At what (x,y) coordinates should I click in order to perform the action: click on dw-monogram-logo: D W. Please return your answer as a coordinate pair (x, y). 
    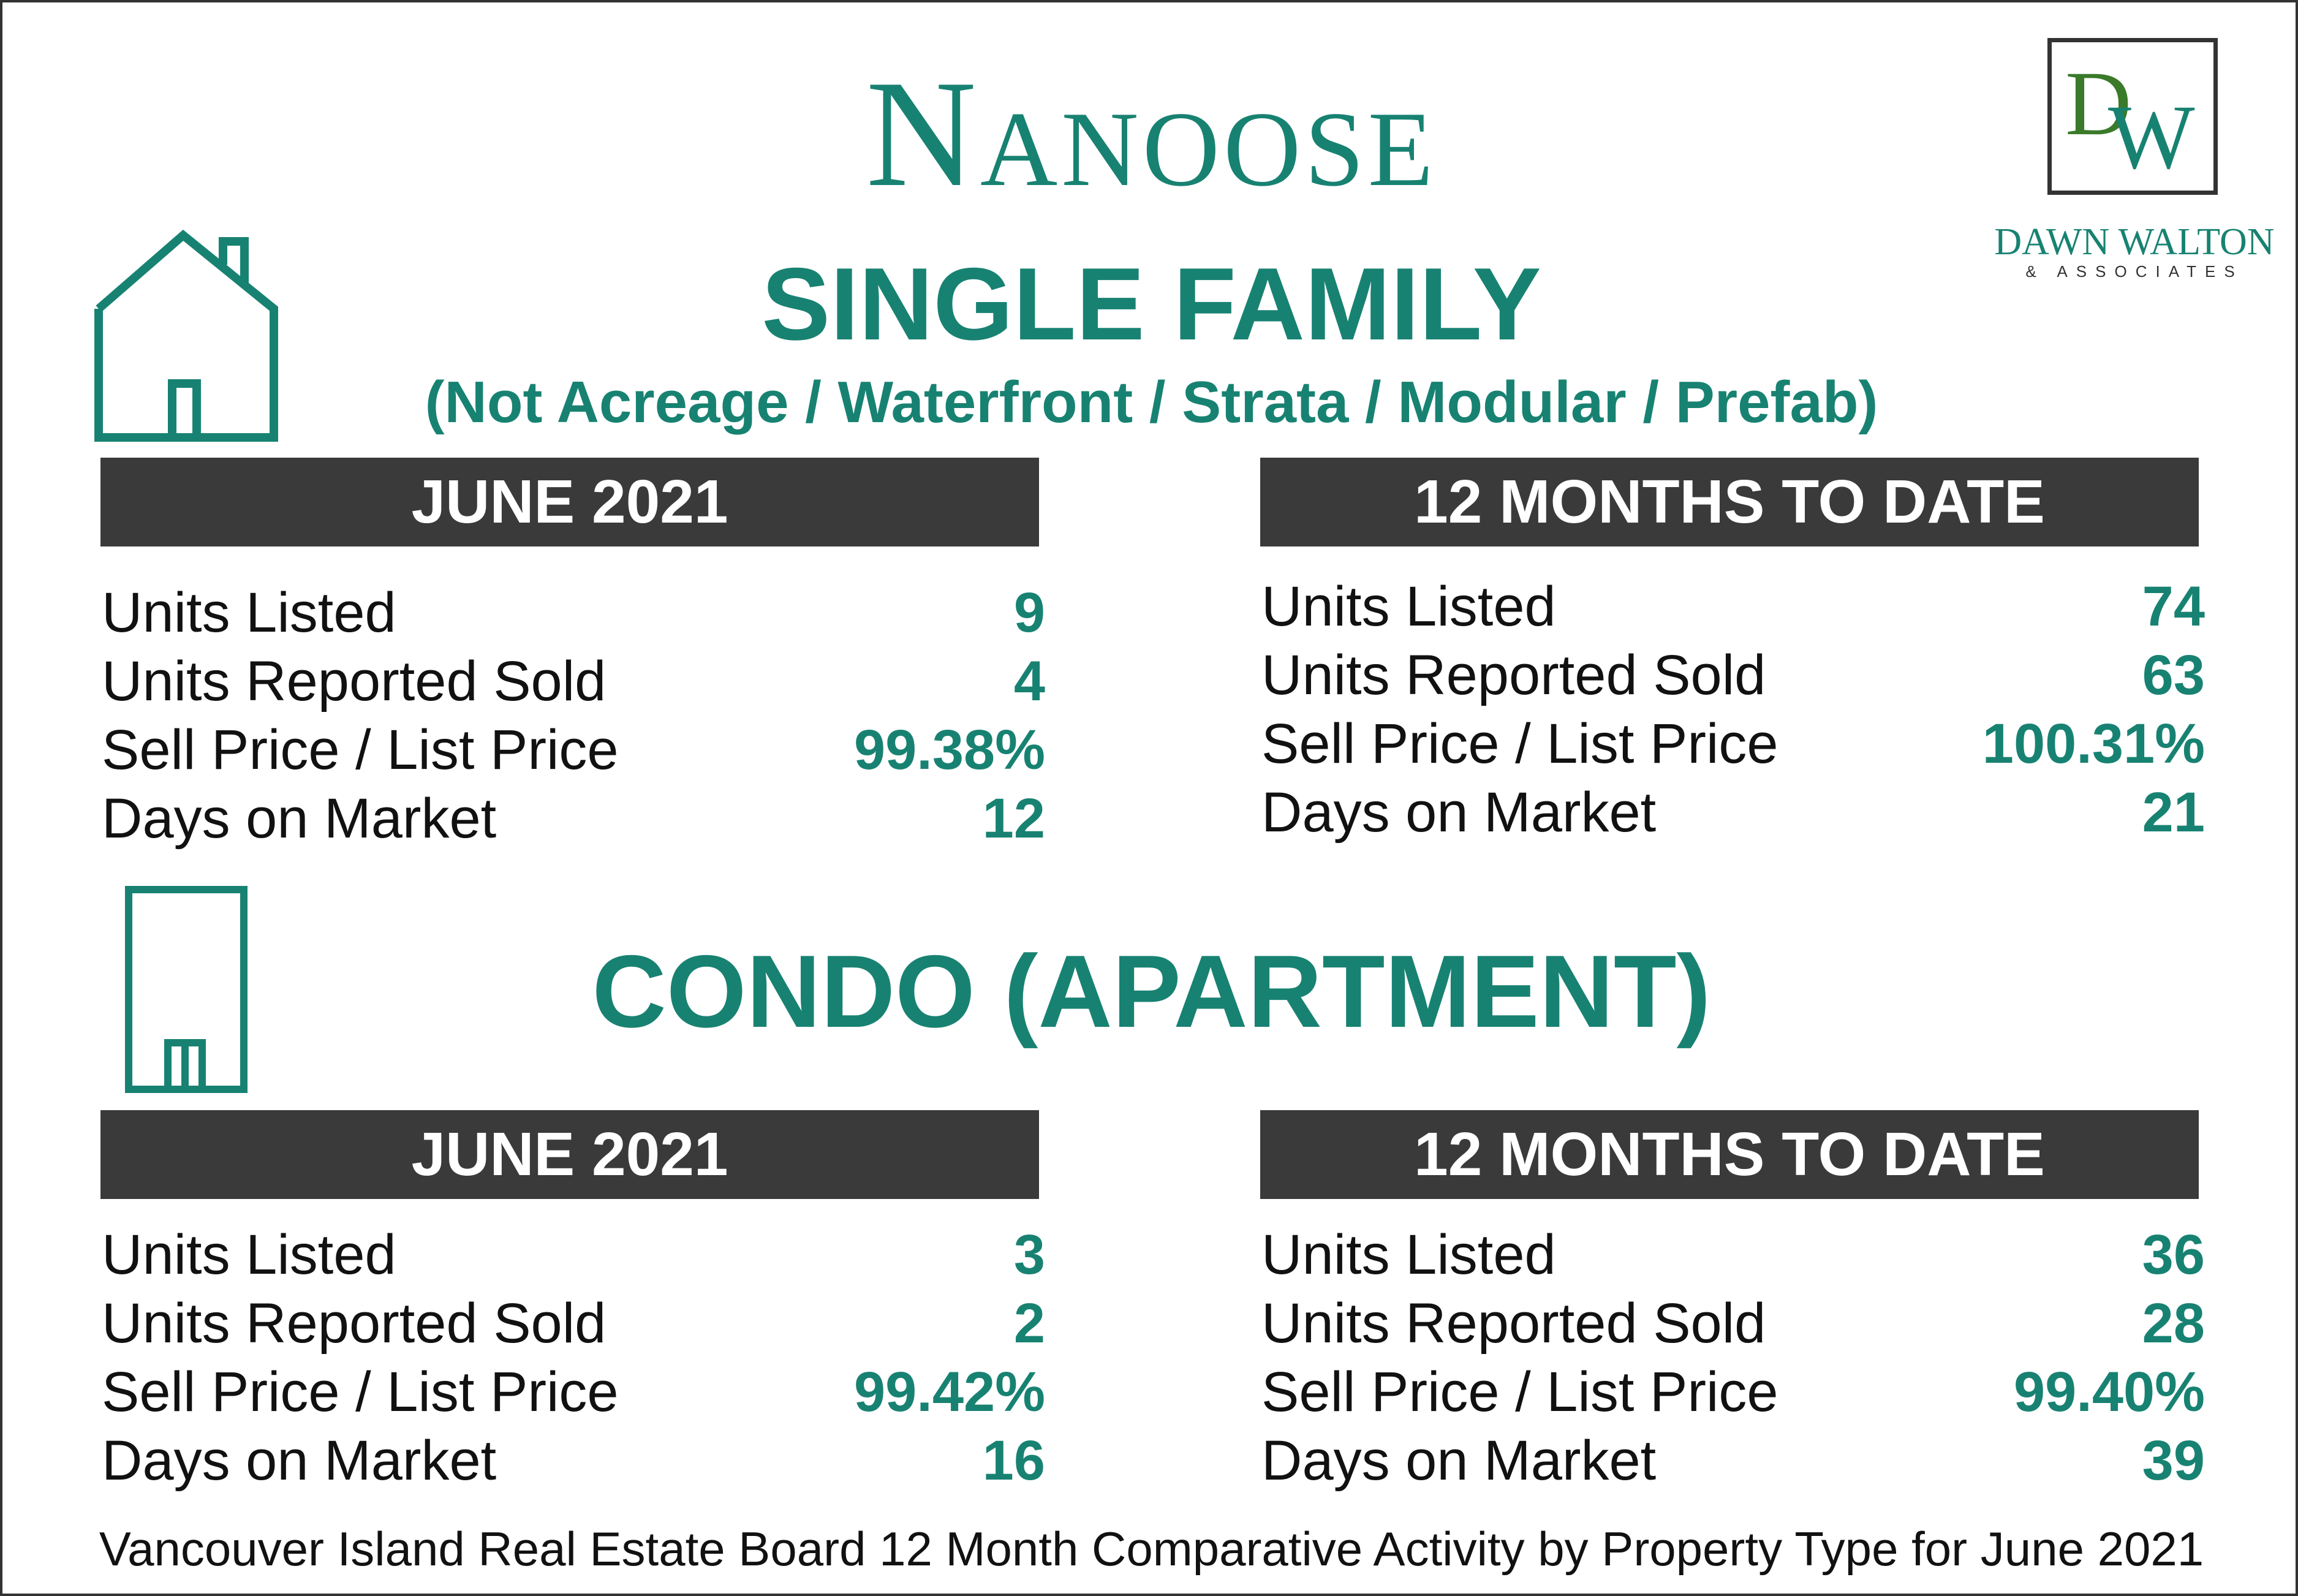
    Looking at the image, I should click on (2130, 120).